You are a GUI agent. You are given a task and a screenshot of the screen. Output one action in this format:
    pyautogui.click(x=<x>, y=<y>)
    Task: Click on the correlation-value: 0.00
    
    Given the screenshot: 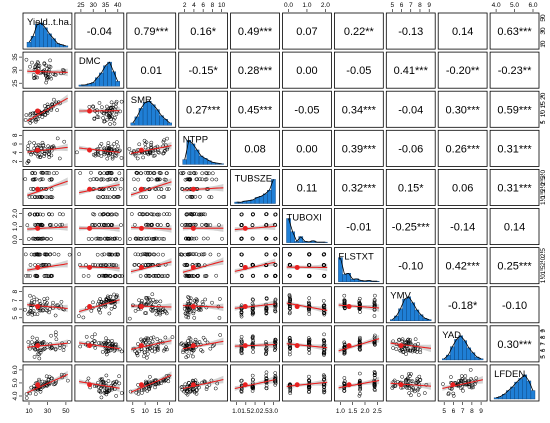 What is the action you would take?
    pyautogui.click(x=306, y=149)
    